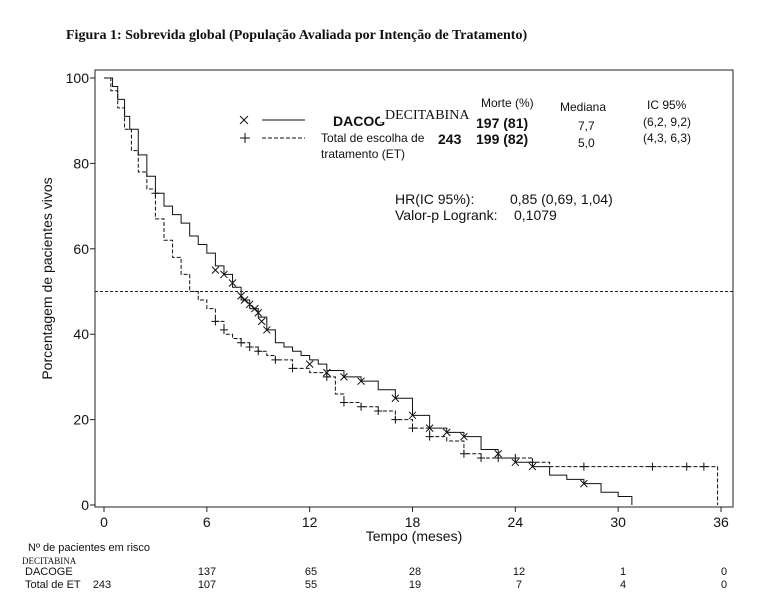  What do you see at coordinates (507, 103) in the screenshot?
I see `legend-header-morte: Morte (%)` at bounding box center [507, 103].